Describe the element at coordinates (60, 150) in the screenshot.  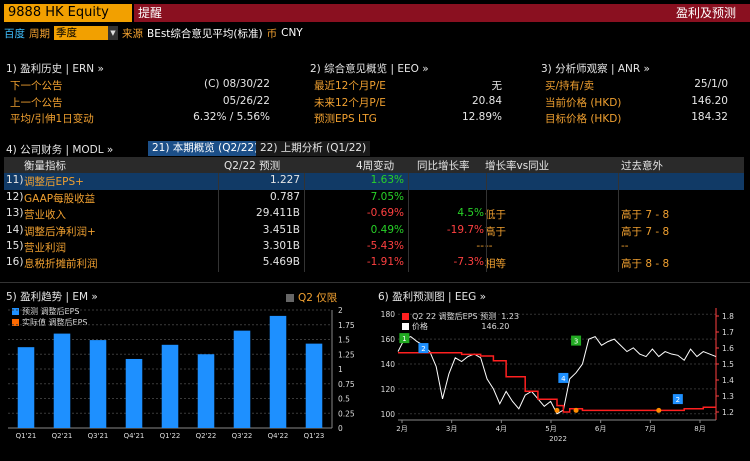
I see `modl-section-title: 4) 公司财务 | MODL »` at that location.